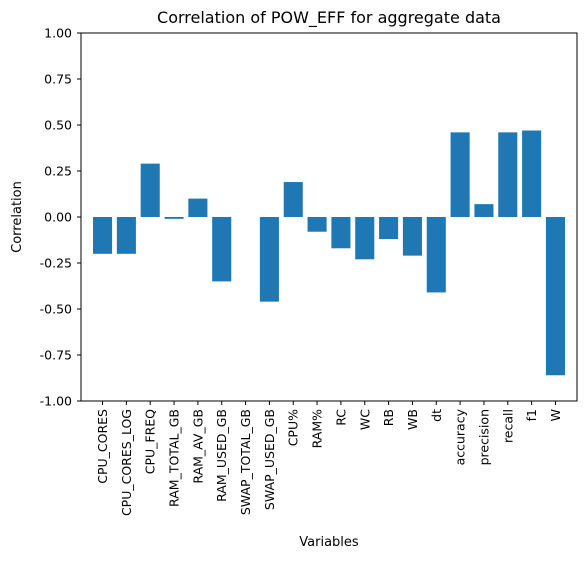 The image size is (587, 565). Describe the element at coordinates (56, 263) in the screenshot. I see `y-tick-label: -0.25` at that location.